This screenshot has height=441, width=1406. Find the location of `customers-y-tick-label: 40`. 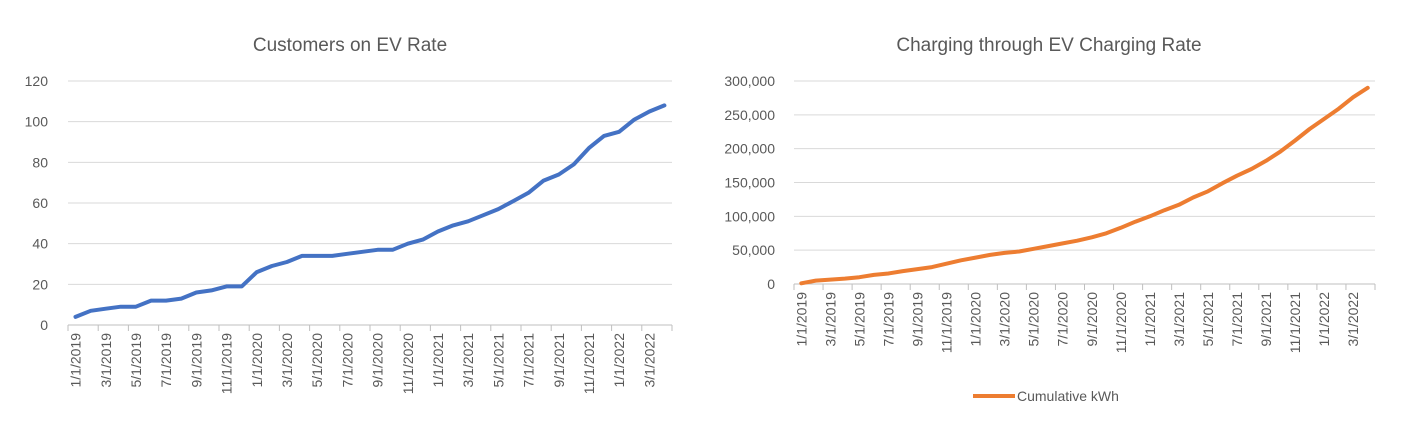

customers-y-tick-label: 40 is located at coordinates (40, 244).